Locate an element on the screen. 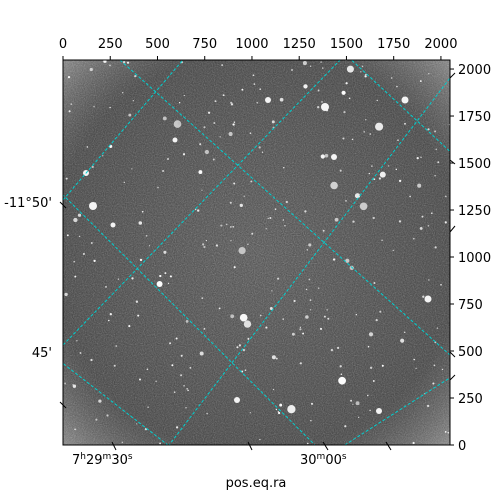 The height and width of the screenshot is (500, 500). ra-label-2: 30m00s is located at coordinates (323, 460).